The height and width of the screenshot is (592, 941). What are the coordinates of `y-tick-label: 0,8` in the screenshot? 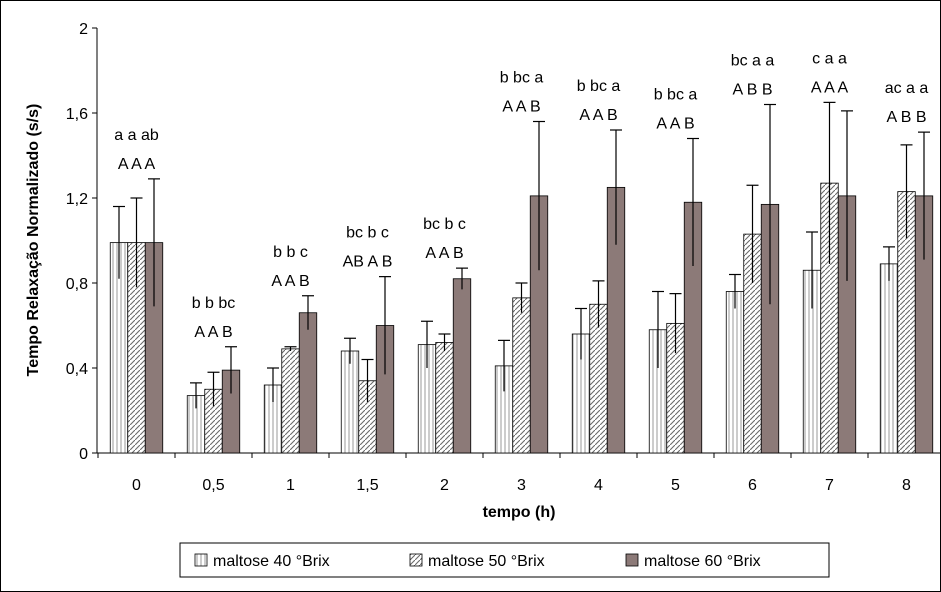 It's located at (77, 284).